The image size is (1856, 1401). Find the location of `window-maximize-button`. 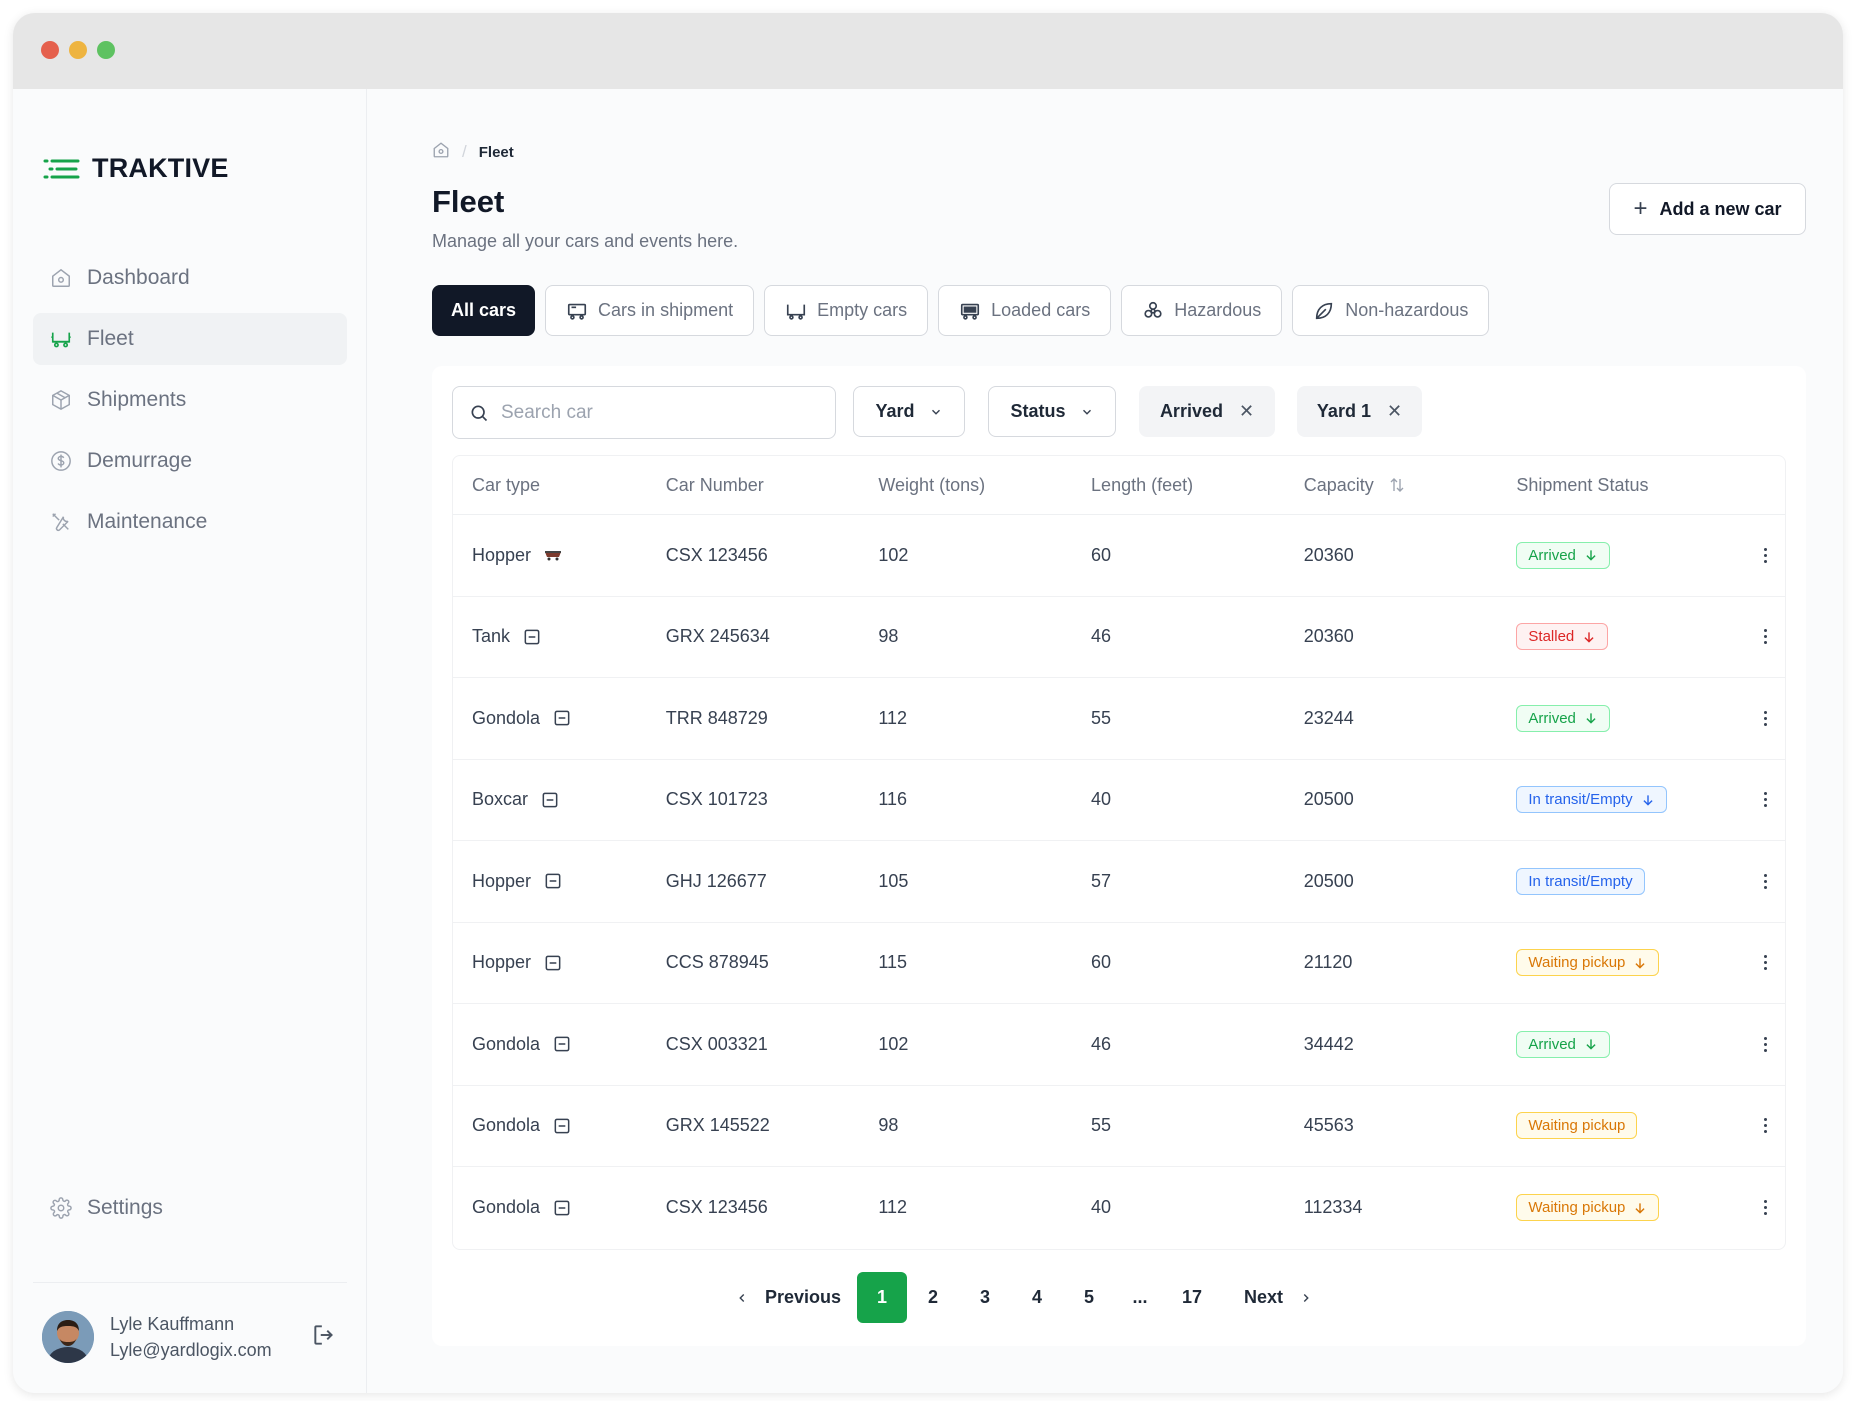

window-maximize-button is located at coordinates (106, 50).